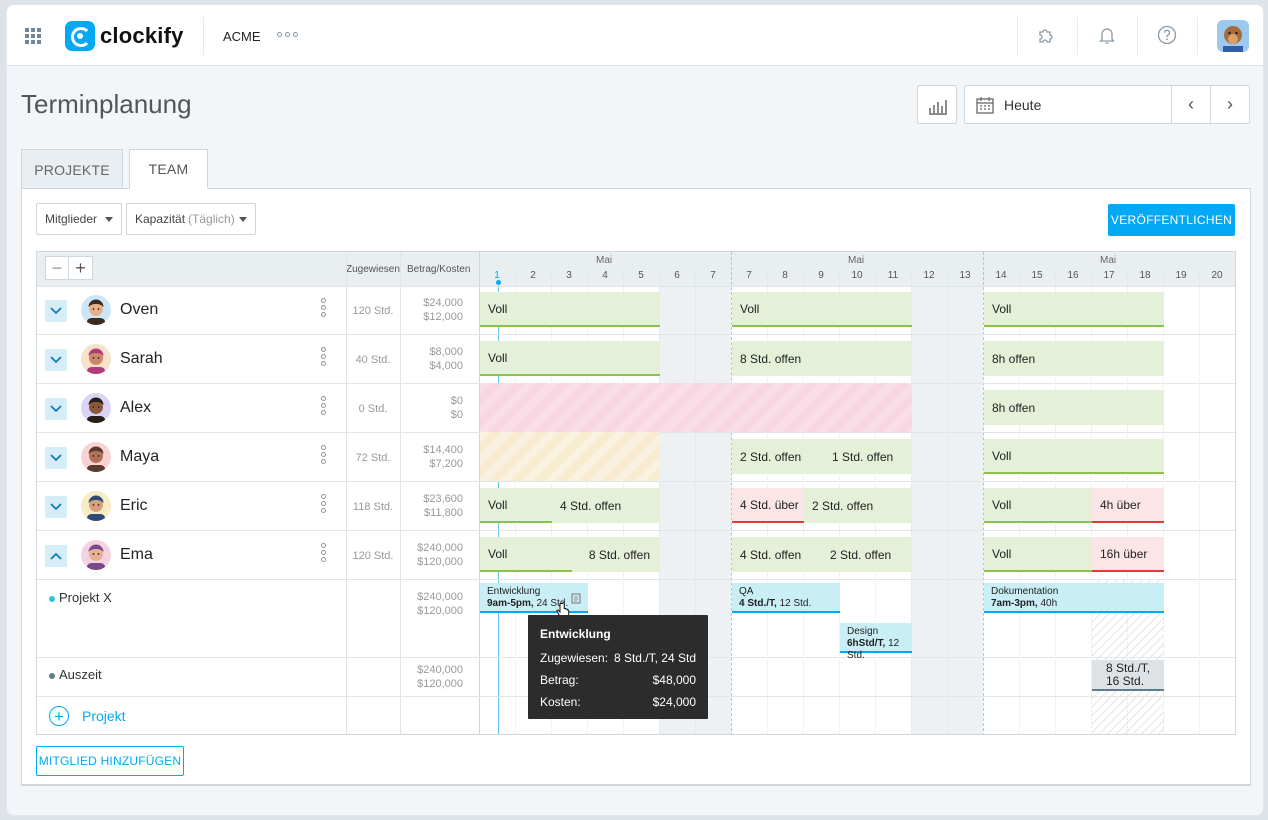 This screenshot has height=820, width=1268. I want to click on holiday-bar, so click(570, 456).